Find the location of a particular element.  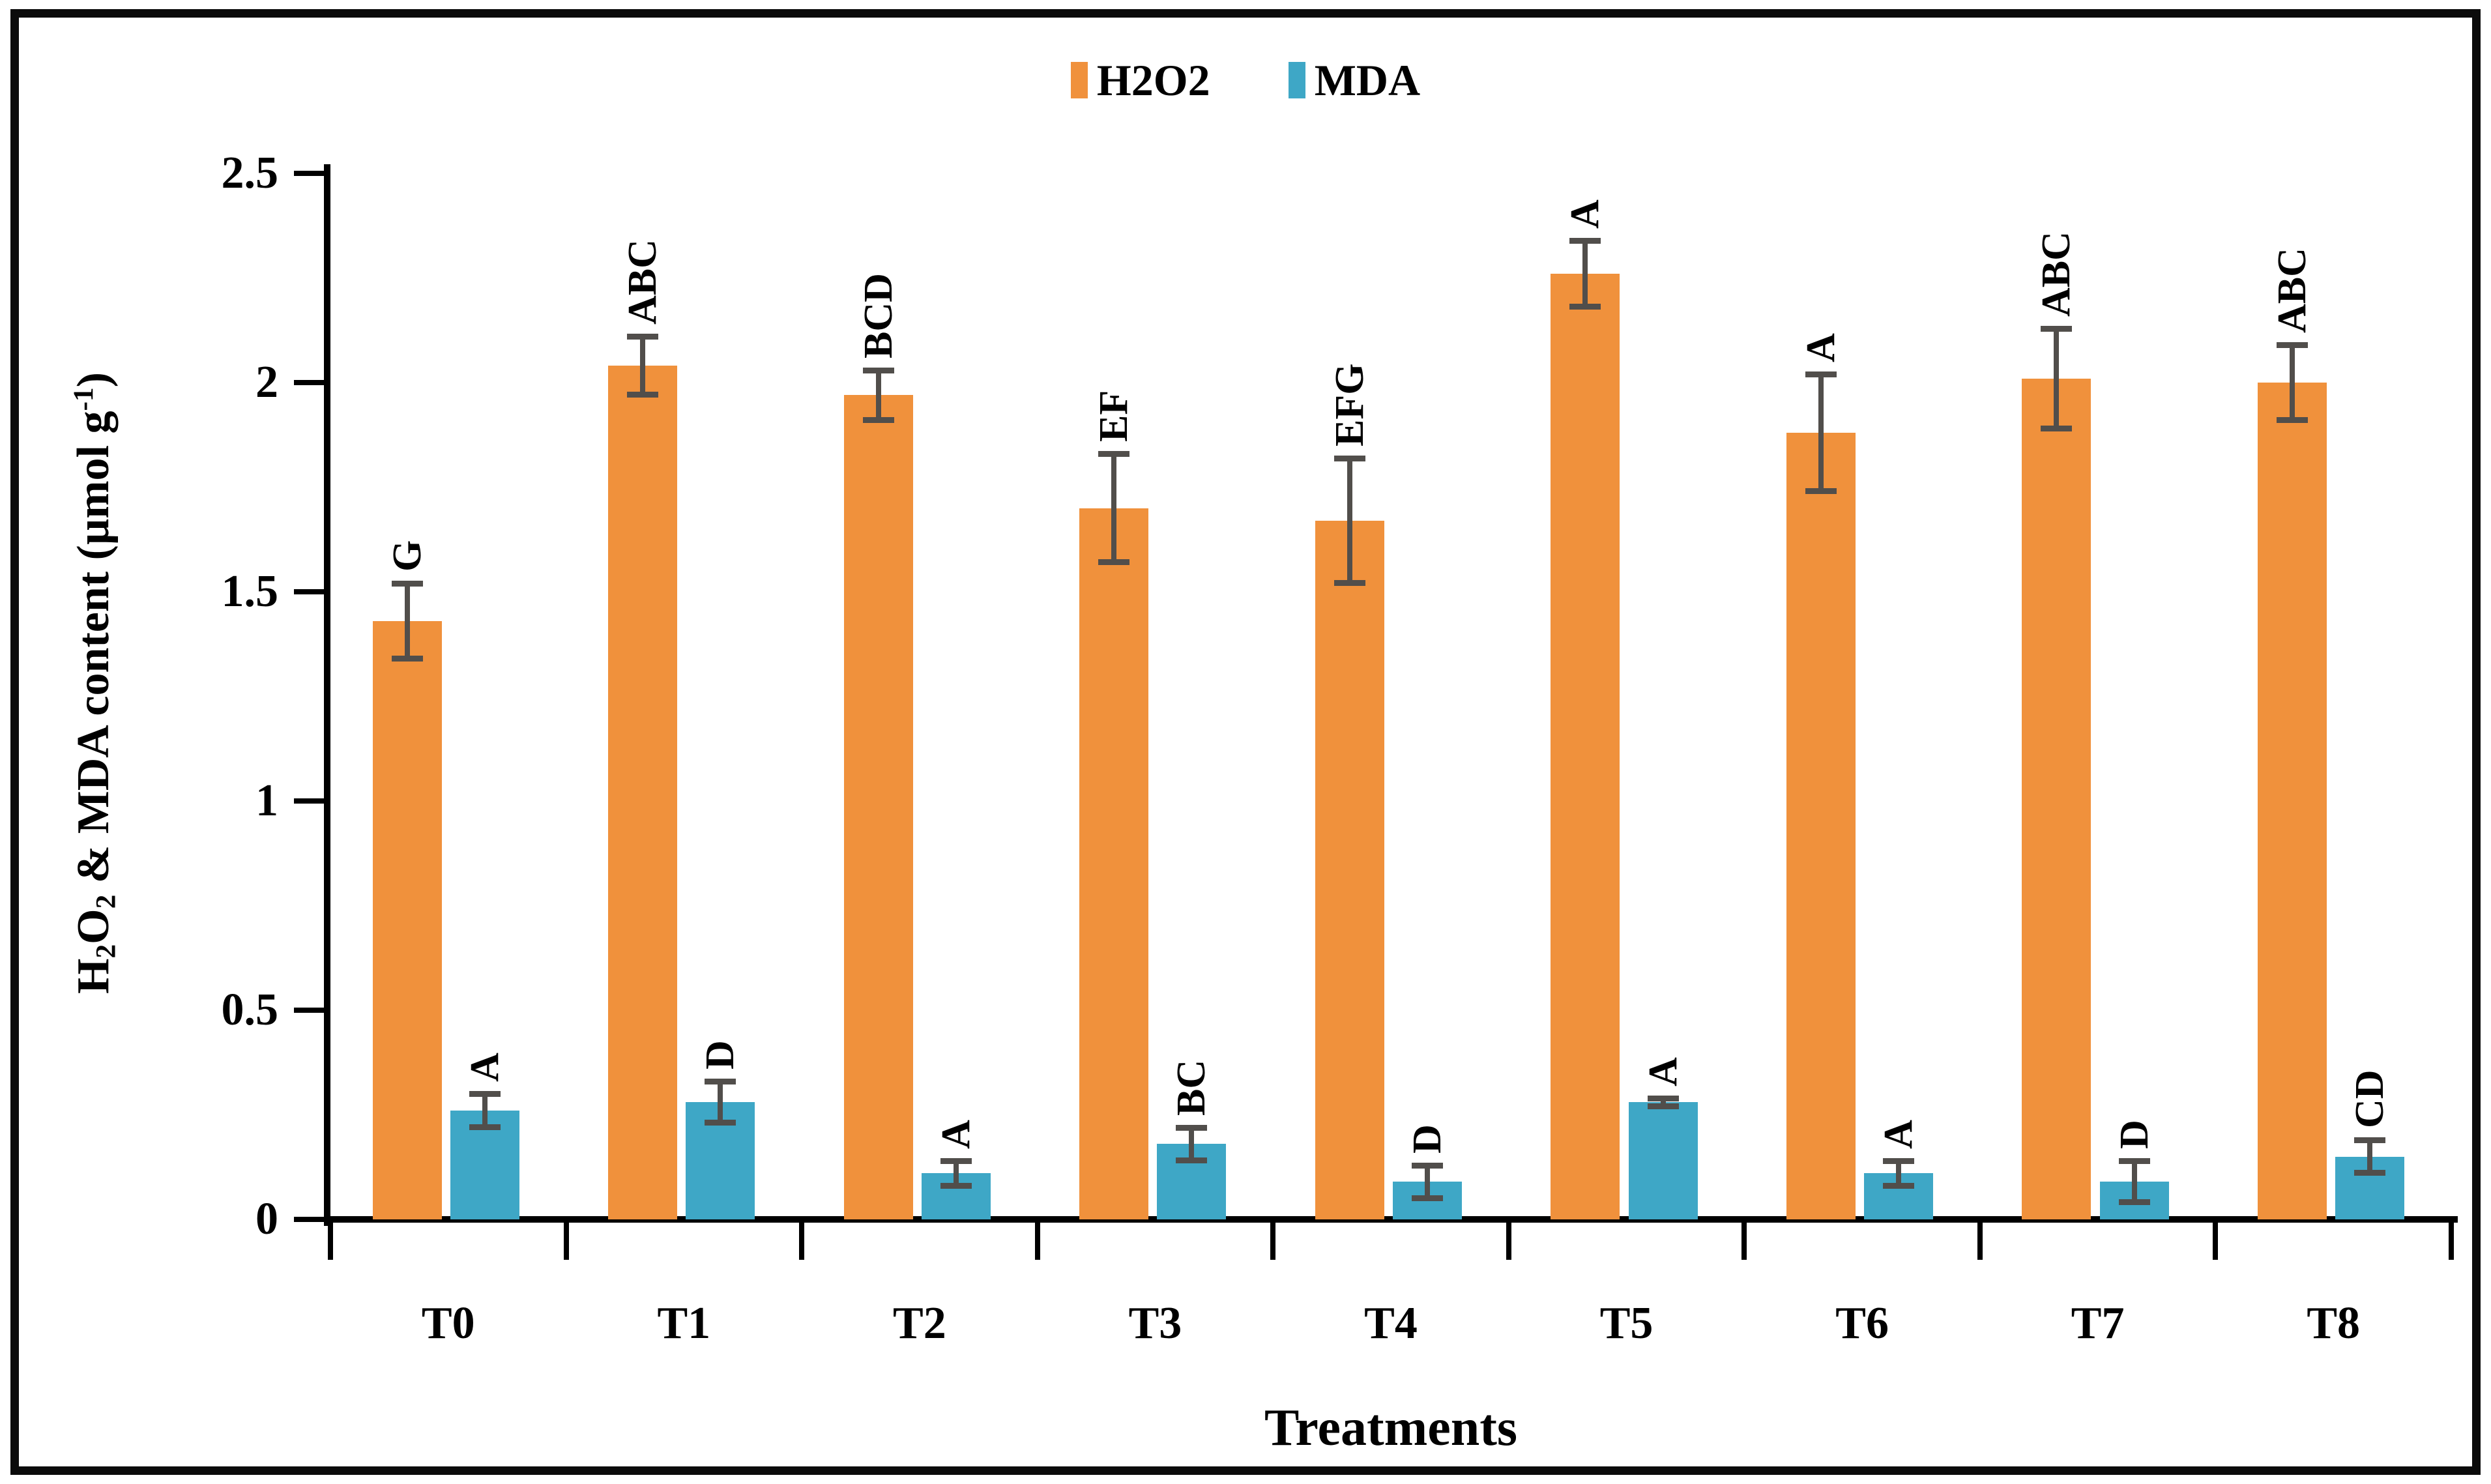

error-cap-bottom-h2o2-T2 is located at coordinates (878, 419).